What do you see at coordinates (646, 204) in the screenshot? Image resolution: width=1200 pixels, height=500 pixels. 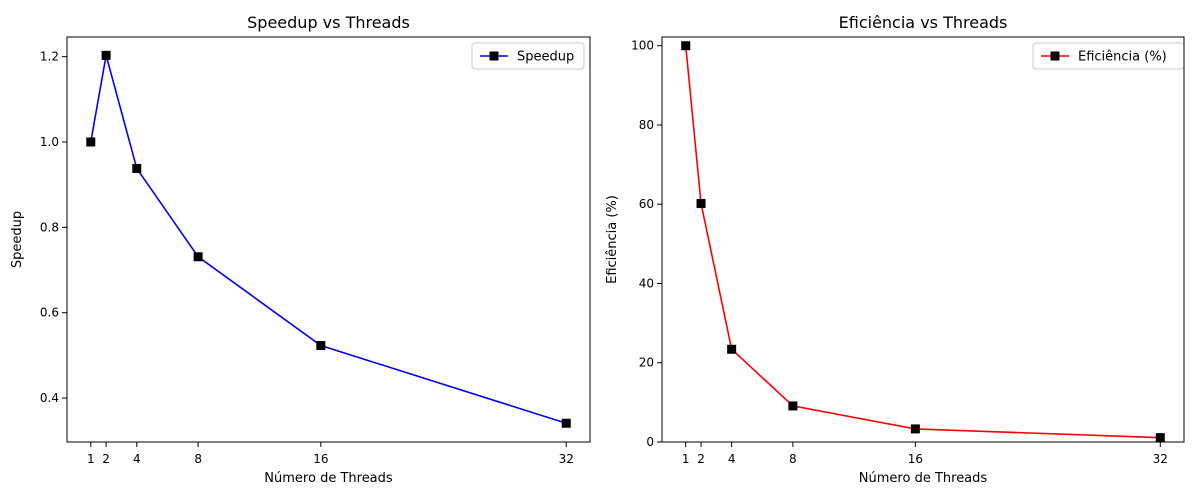 I see `y-tick-label: 60` at bounding box center [646, 204].